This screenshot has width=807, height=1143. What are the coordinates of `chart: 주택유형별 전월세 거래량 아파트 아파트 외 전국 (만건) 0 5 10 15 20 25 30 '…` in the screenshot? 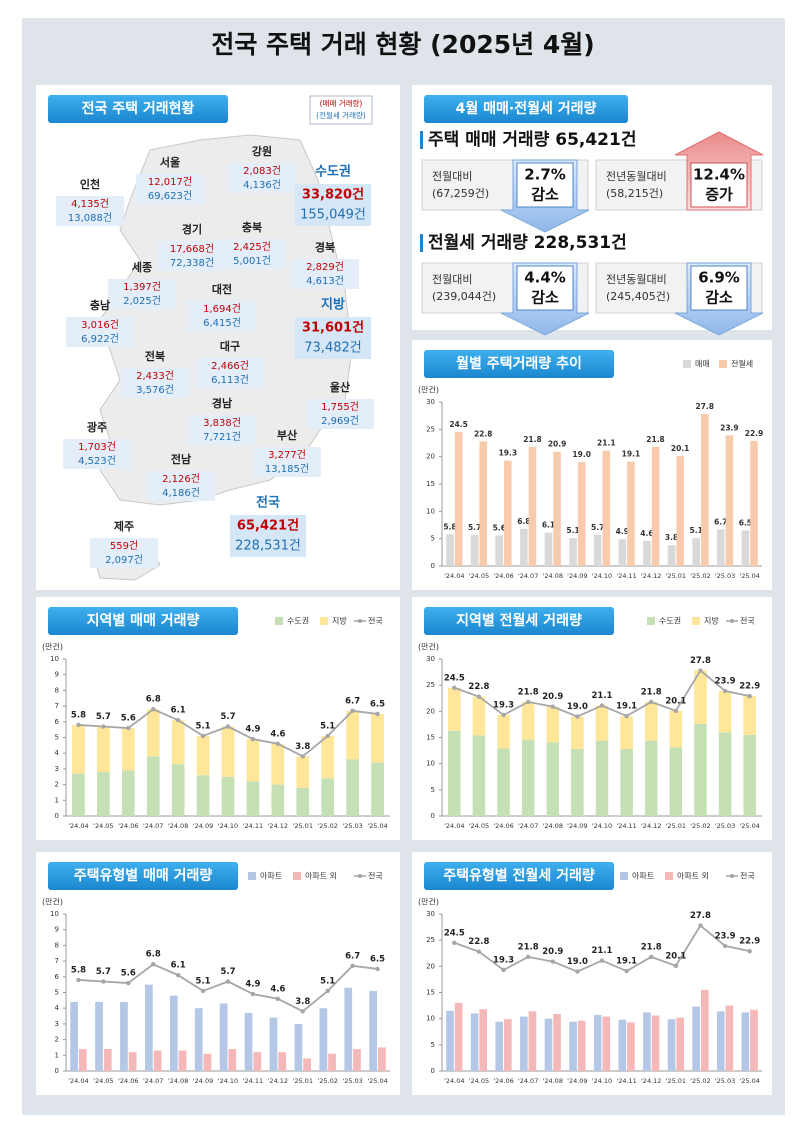 It's located at (592, 973).